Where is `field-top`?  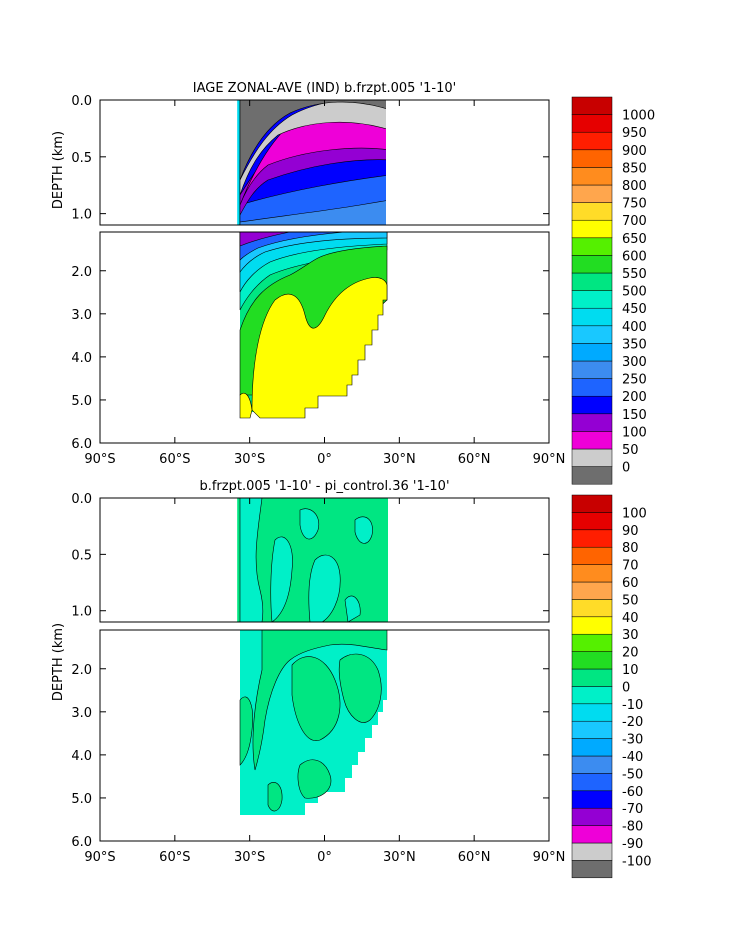
field-top is located at coordinates (393, 162).